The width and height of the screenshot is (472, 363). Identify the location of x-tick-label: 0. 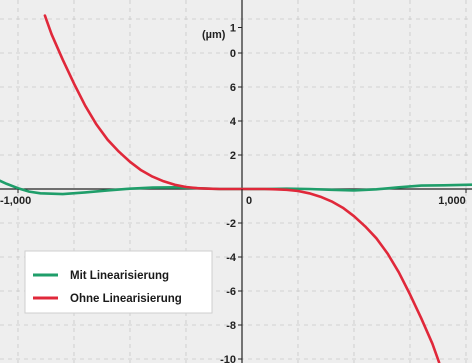
(249, 201).